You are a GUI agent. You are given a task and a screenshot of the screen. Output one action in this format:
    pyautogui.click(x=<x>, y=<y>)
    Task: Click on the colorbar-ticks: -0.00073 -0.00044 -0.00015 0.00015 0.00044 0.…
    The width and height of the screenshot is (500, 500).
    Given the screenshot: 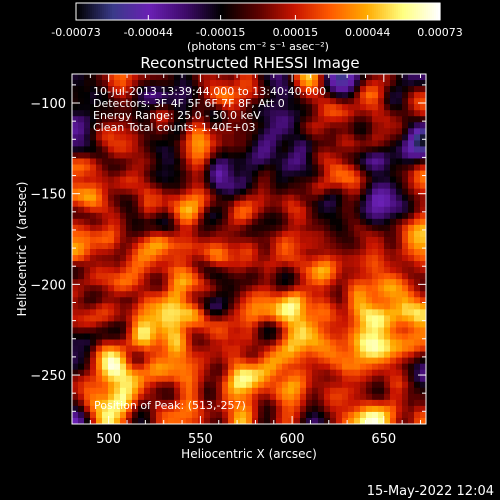 What is the action you would take?
    pyautogui.click(x=257, y=27)
    